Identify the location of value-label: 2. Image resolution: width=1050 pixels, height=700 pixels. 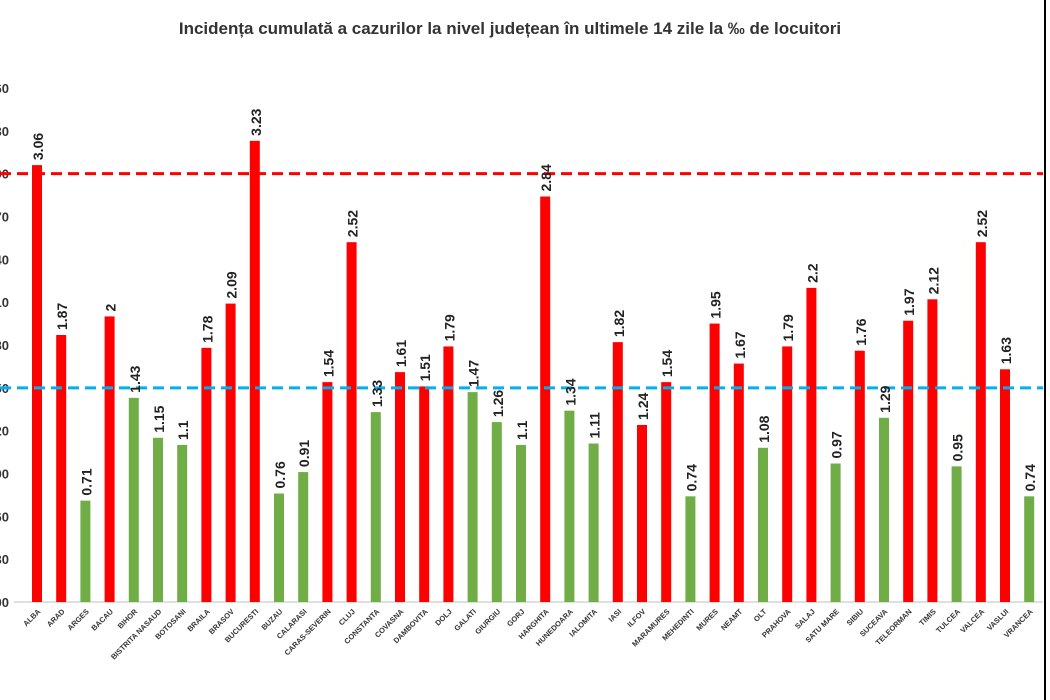
(111, 307).